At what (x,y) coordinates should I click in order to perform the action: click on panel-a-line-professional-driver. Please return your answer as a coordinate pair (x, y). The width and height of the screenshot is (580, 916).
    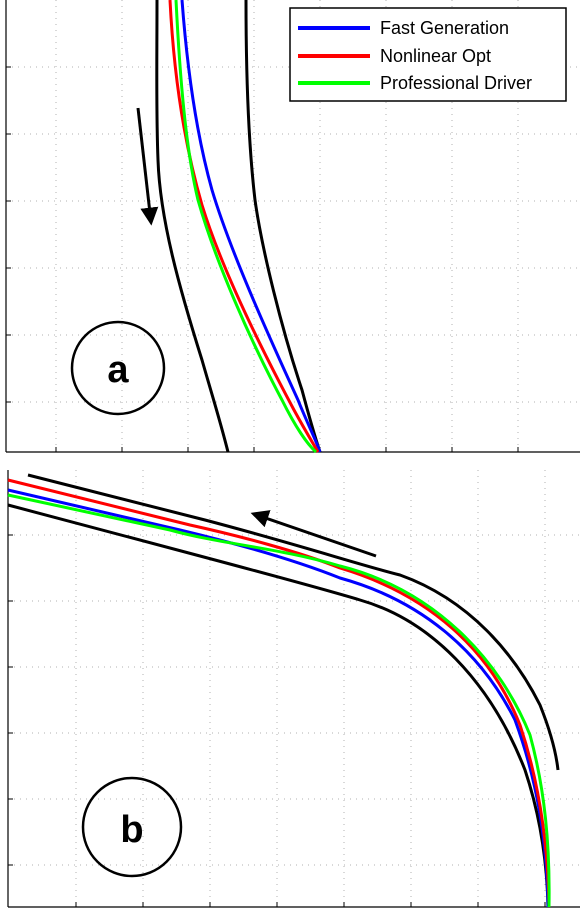
    Looking at the image, I should click on (246, 227).